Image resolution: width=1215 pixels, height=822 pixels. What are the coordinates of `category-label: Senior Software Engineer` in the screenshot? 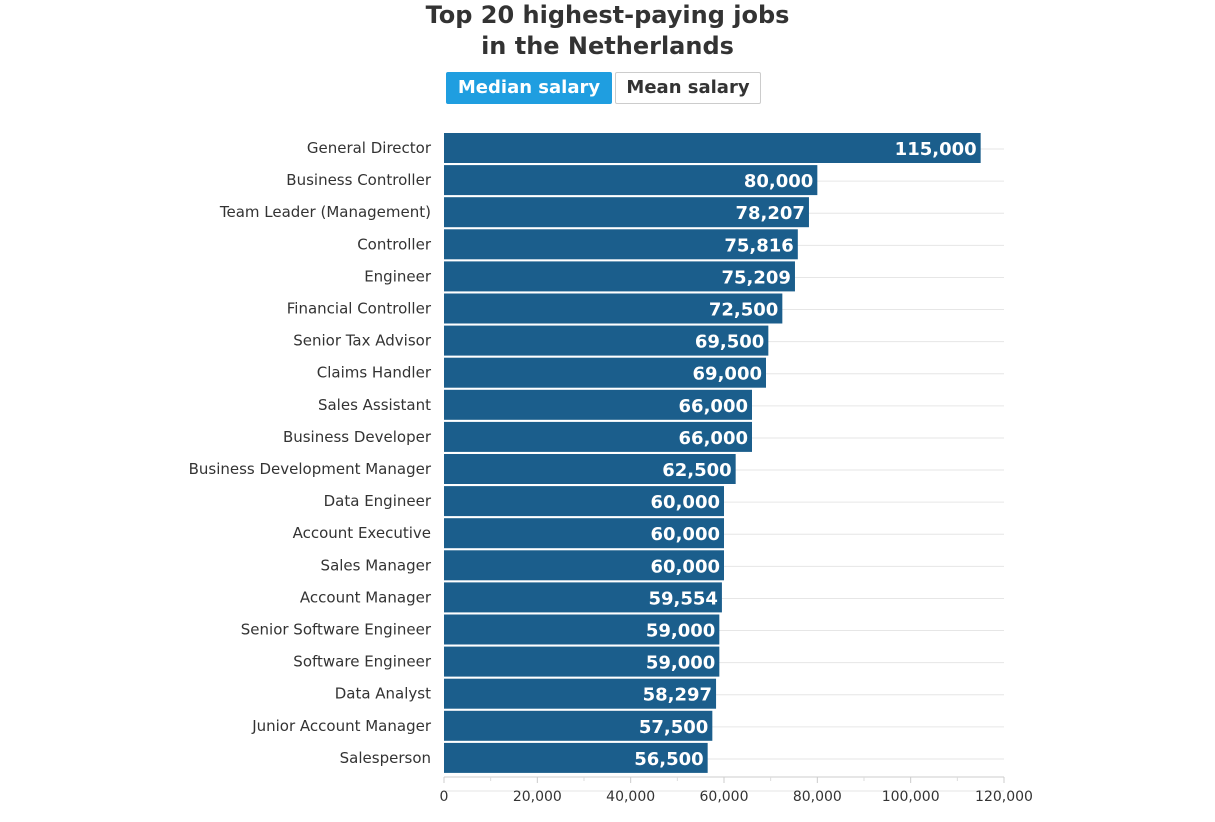 It's located at (336, 630).